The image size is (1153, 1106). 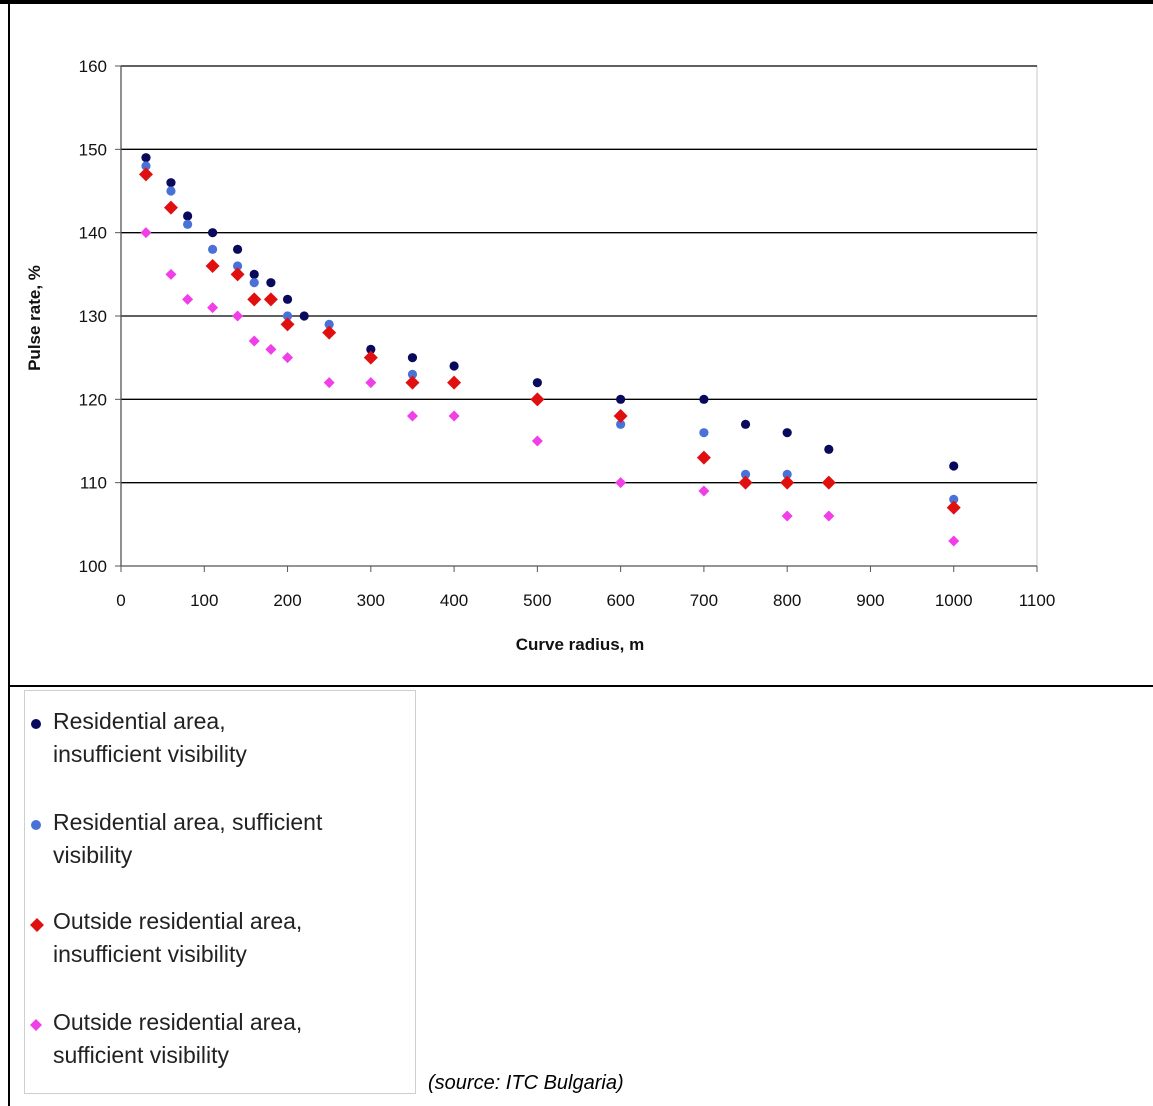 I want to click on left-border, so click(x=9, y=555).